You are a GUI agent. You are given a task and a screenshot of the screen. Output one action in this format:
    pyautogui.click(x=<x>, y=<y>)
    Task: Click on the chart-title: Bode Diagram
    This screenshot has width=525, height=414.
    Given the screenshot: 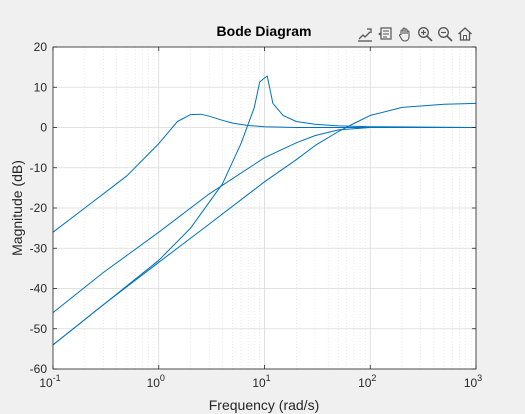 What is the action you would take?
    pyautogui.click(x=264, y=31)
    